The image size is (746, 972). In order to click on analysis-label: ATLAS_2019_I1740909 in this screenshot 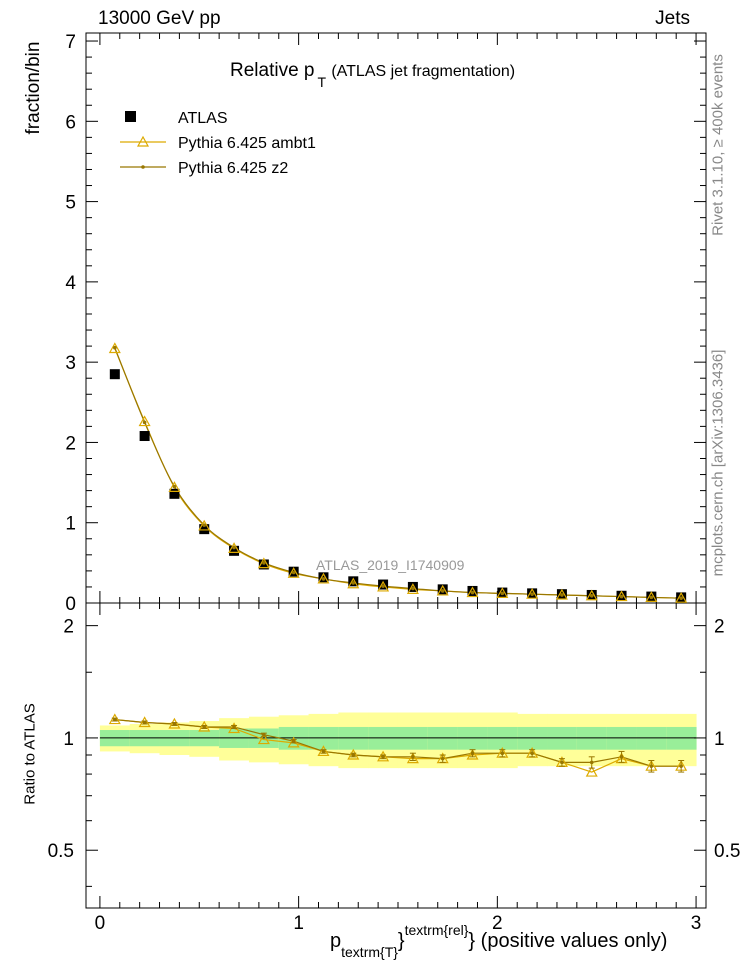, I will do `click(390, 565)`.